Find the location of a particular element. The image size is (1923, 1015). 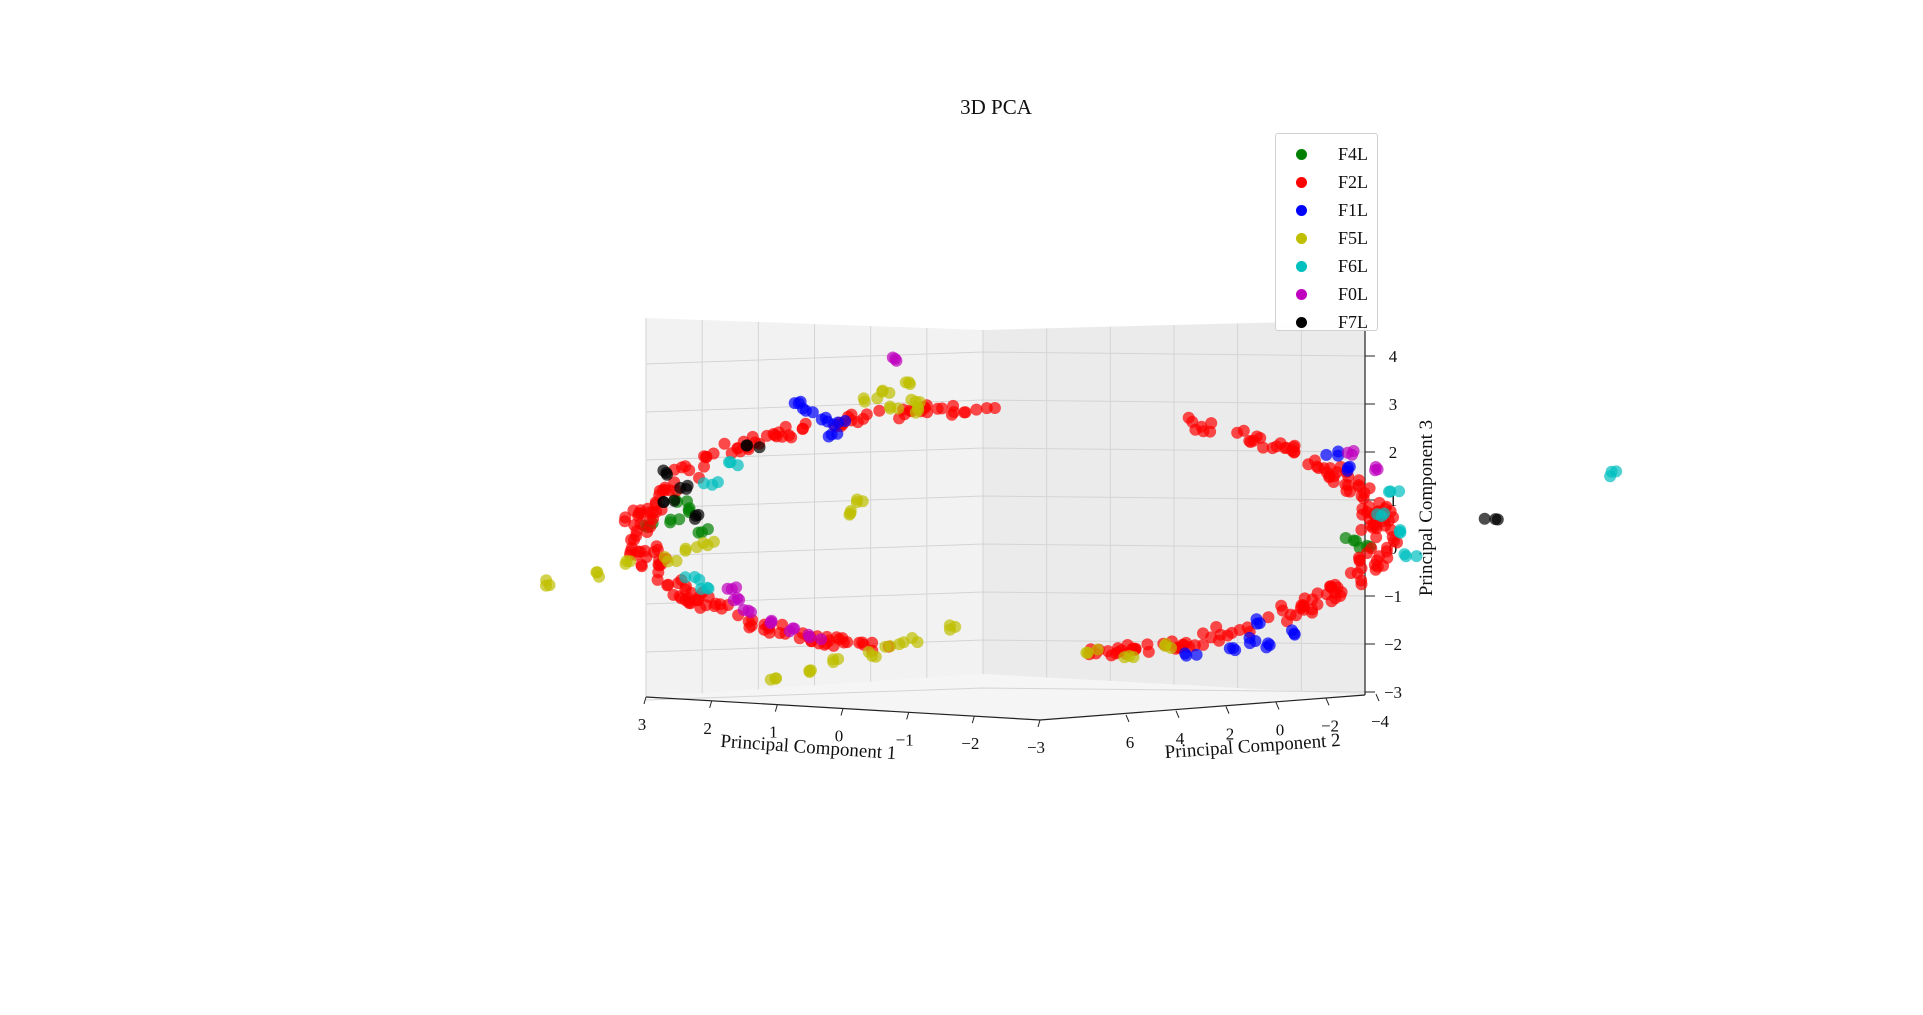

y-tick-label-1: 4 is located at coordinates (1180, 738).